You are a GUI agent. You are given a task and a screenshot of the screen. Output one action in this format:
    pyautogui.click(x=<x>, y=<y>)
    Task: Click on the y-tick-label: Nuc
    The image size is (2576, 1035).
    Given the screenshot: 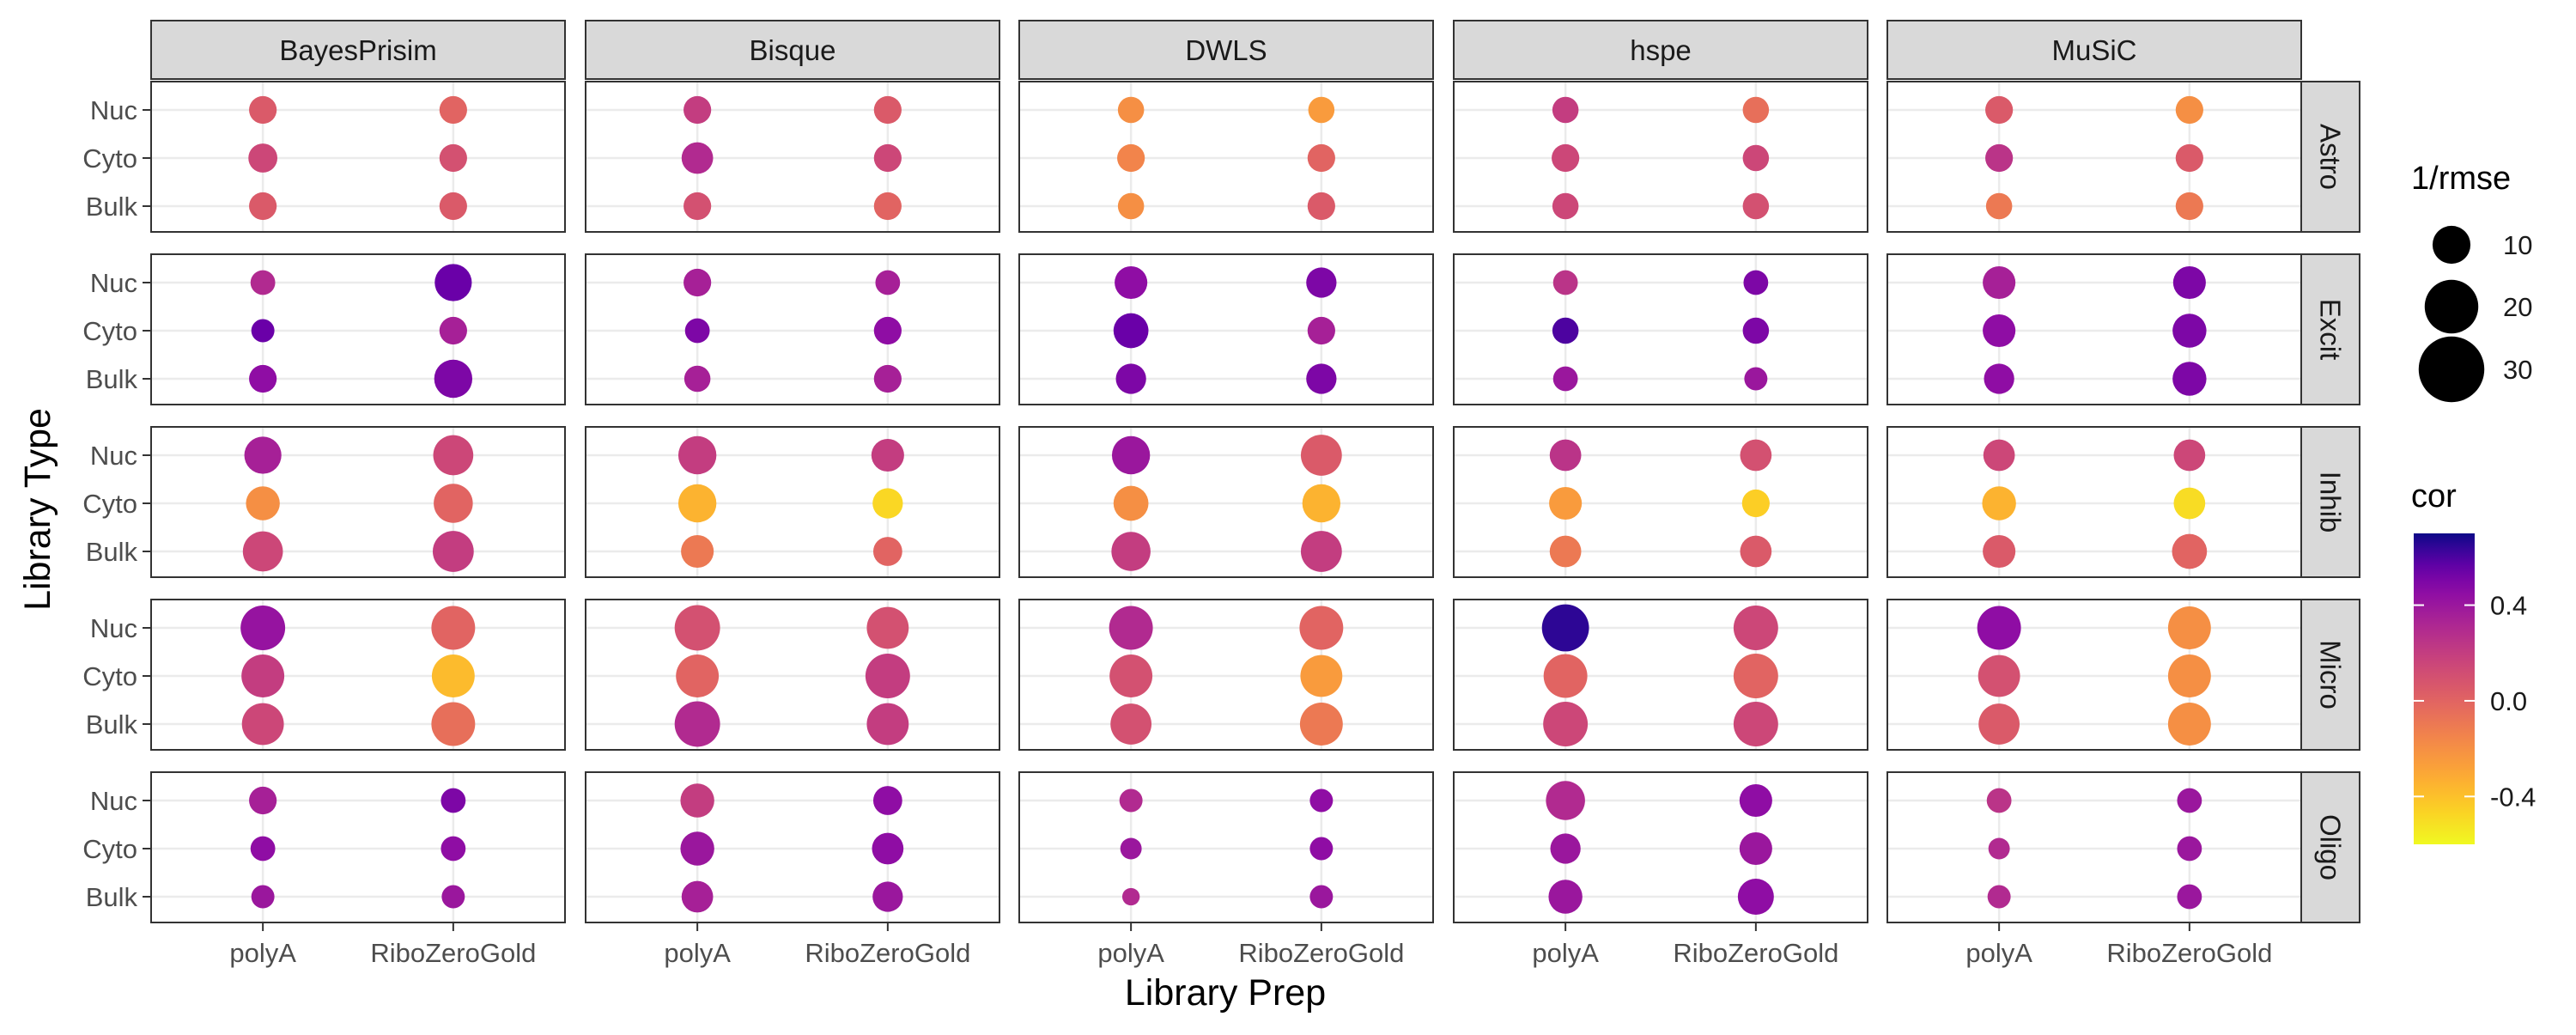 What is the action you would take?
    pyautogui.click(x=113, y=628)
    